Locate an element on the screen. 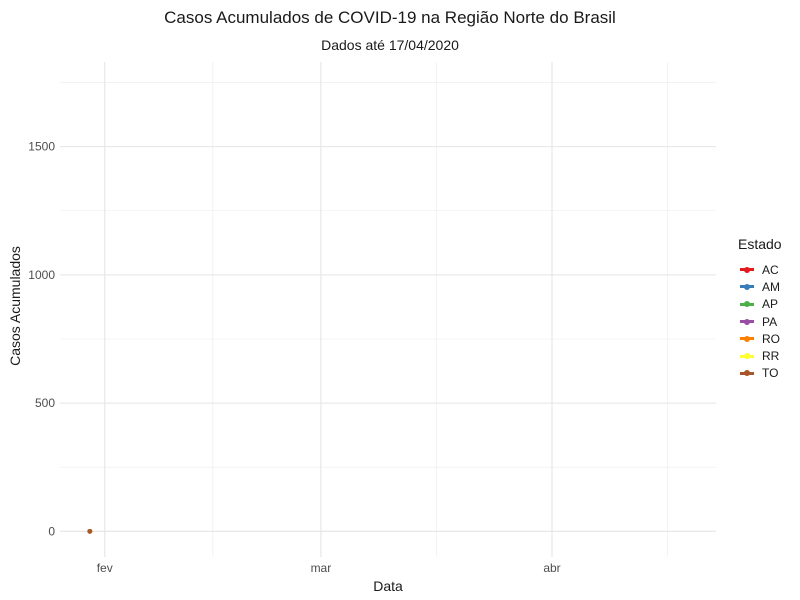 The image size is (800, 600). legend-items: AC AM AP PA RO RR TO is located at coordinates (760, 321).